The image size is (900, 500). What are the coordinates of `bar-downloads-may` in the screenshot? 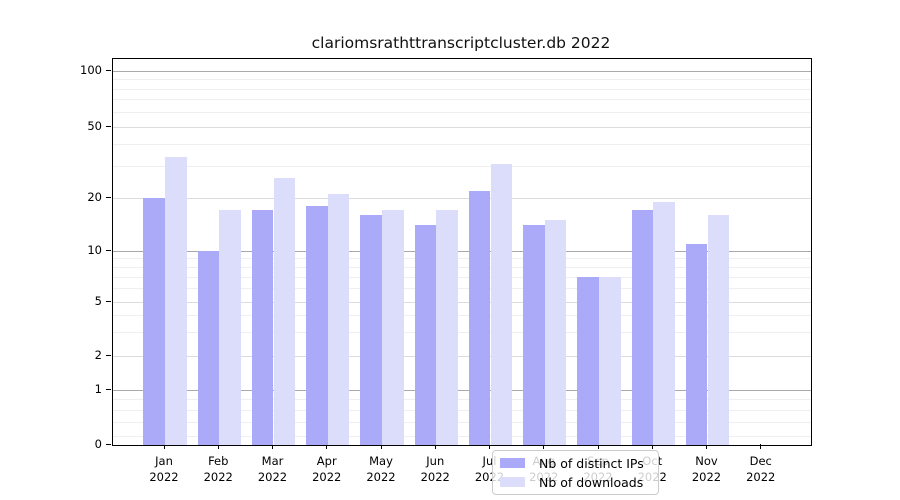 It's located at (393, 327).